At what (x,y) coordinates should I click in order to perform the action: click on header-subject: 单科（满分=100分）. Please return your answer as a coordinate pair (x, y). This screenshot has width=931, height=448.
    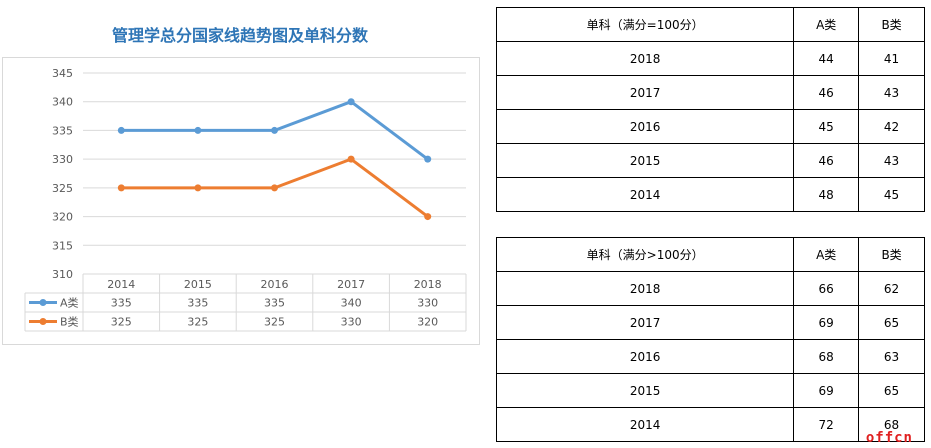
    Looking at the image, I should click on (645, 24).